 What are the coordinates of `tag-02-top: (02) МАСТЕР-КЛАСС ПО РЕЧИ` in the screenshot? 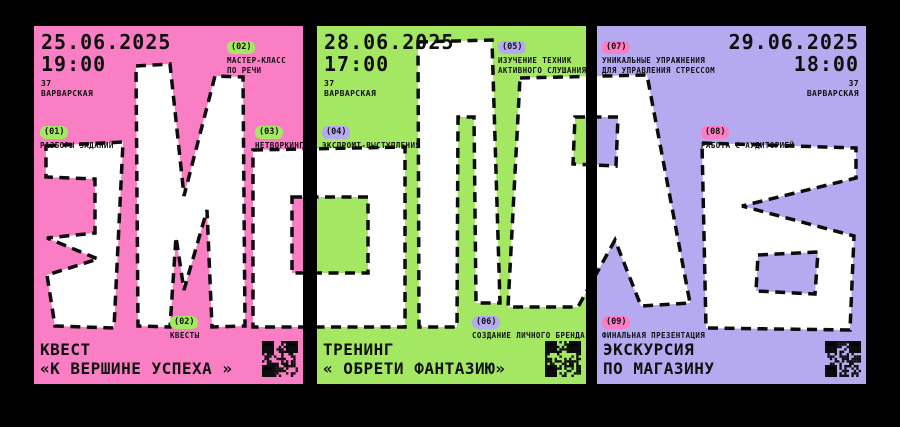 It's located at (256, 54).